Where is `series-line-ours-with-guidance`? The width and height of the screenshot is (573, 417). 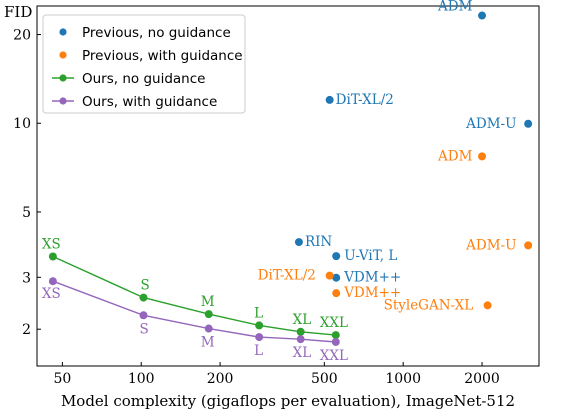 series-line-ours-with-guidance is located at coordinates (194, 311).